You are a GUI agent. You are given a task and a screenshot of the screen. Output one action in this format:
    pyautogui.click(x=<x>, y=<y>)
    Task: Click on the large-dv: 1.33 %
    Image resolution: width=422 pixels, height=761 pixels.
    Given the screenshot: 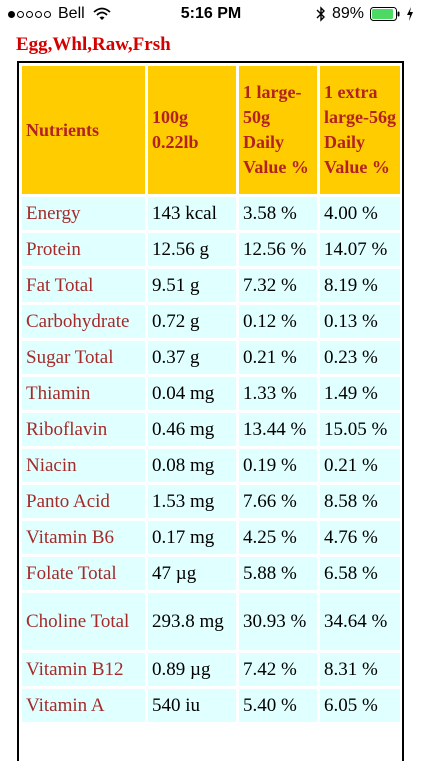 What is the action you would take?
    pyautogui.click(x=278, y=393)
    